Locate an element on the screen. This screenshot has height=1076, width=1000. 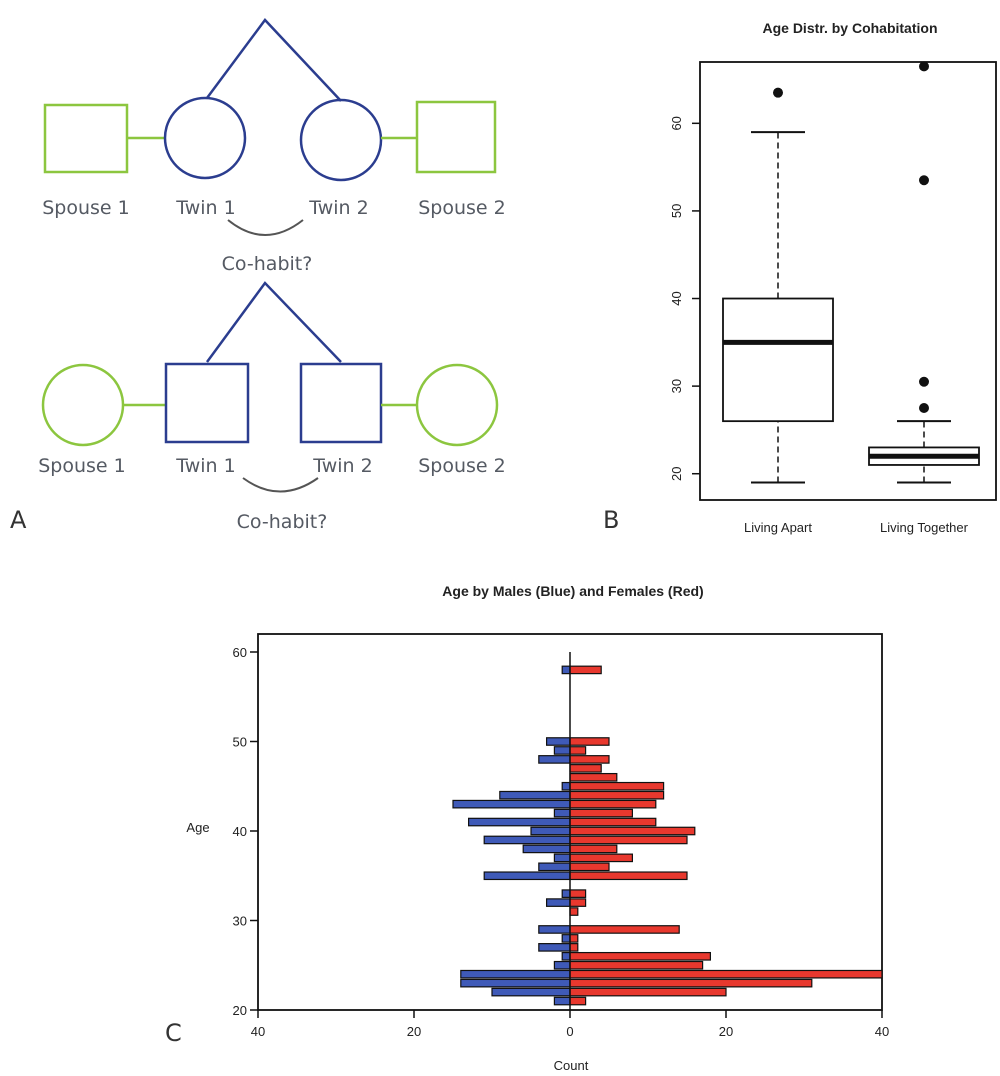
pyramid-y-tick-label: 30 is located at coordinates (240, 921).